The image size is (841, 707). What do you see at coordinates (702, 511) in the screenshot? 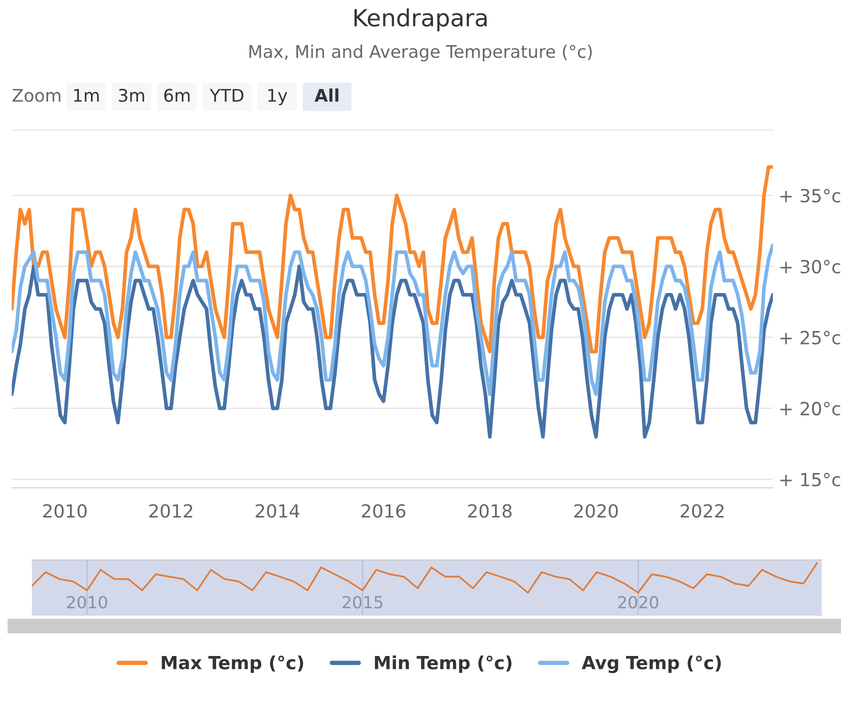
I see `x-tick-label: 2022` at bounding box center [702, 511].